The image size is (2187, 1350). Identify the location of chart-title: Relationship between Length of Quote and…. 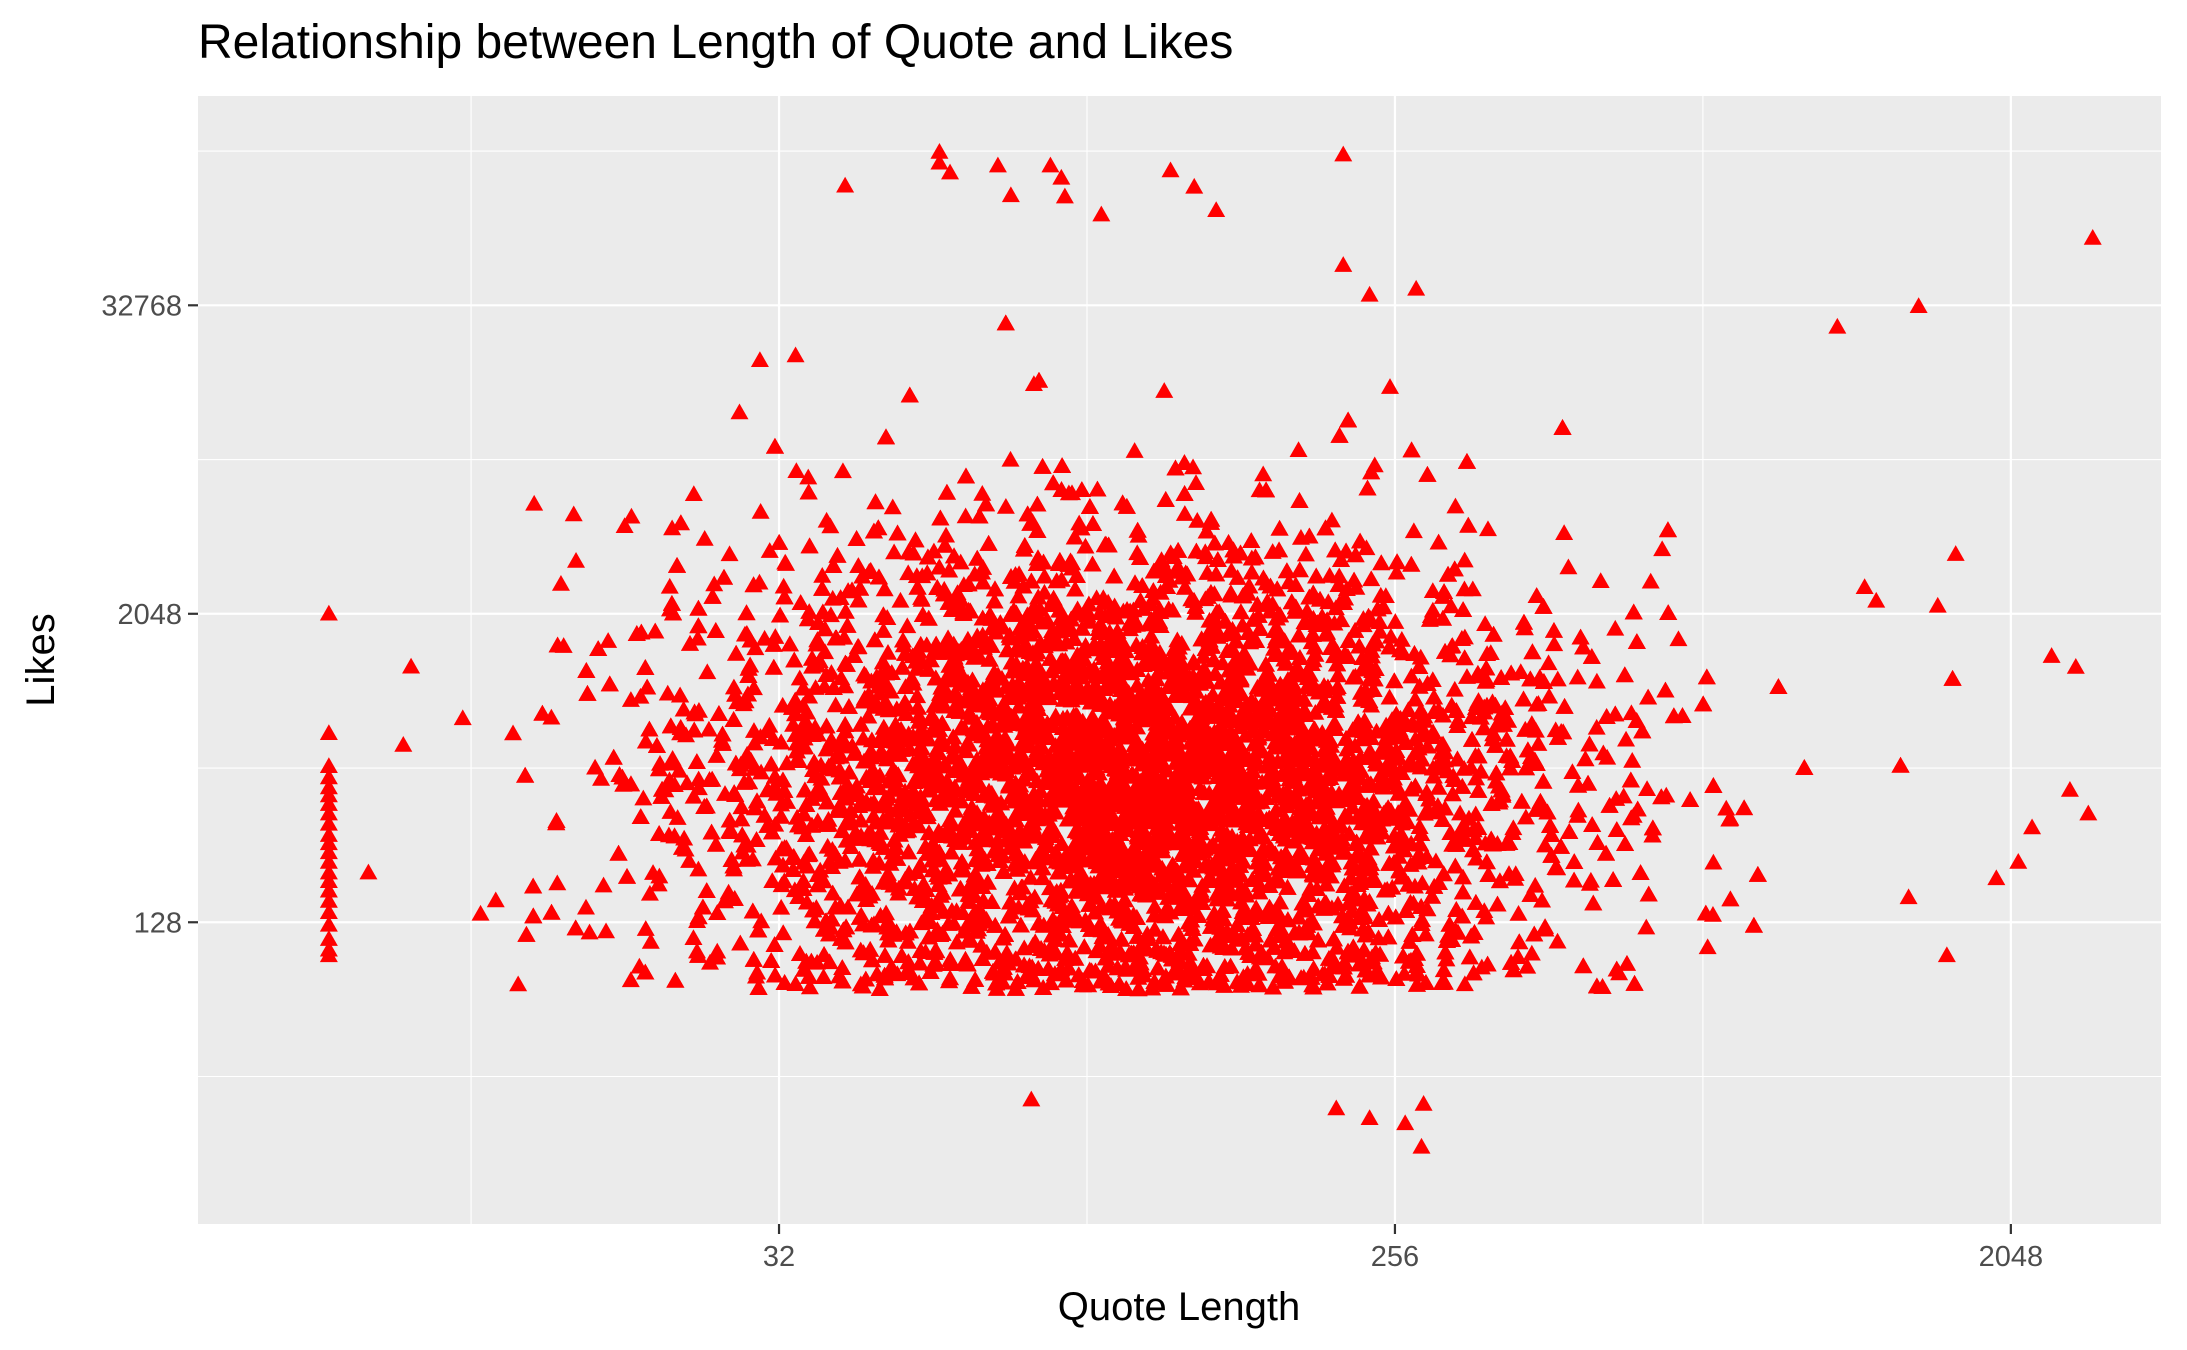
(715, 42).